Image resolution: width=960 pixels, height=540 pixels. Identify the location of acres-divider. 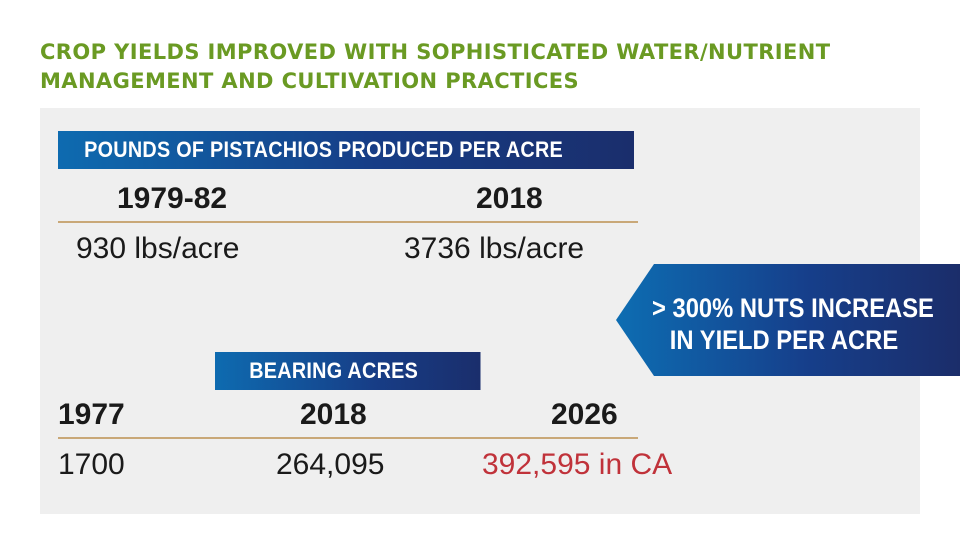
(348, 438).